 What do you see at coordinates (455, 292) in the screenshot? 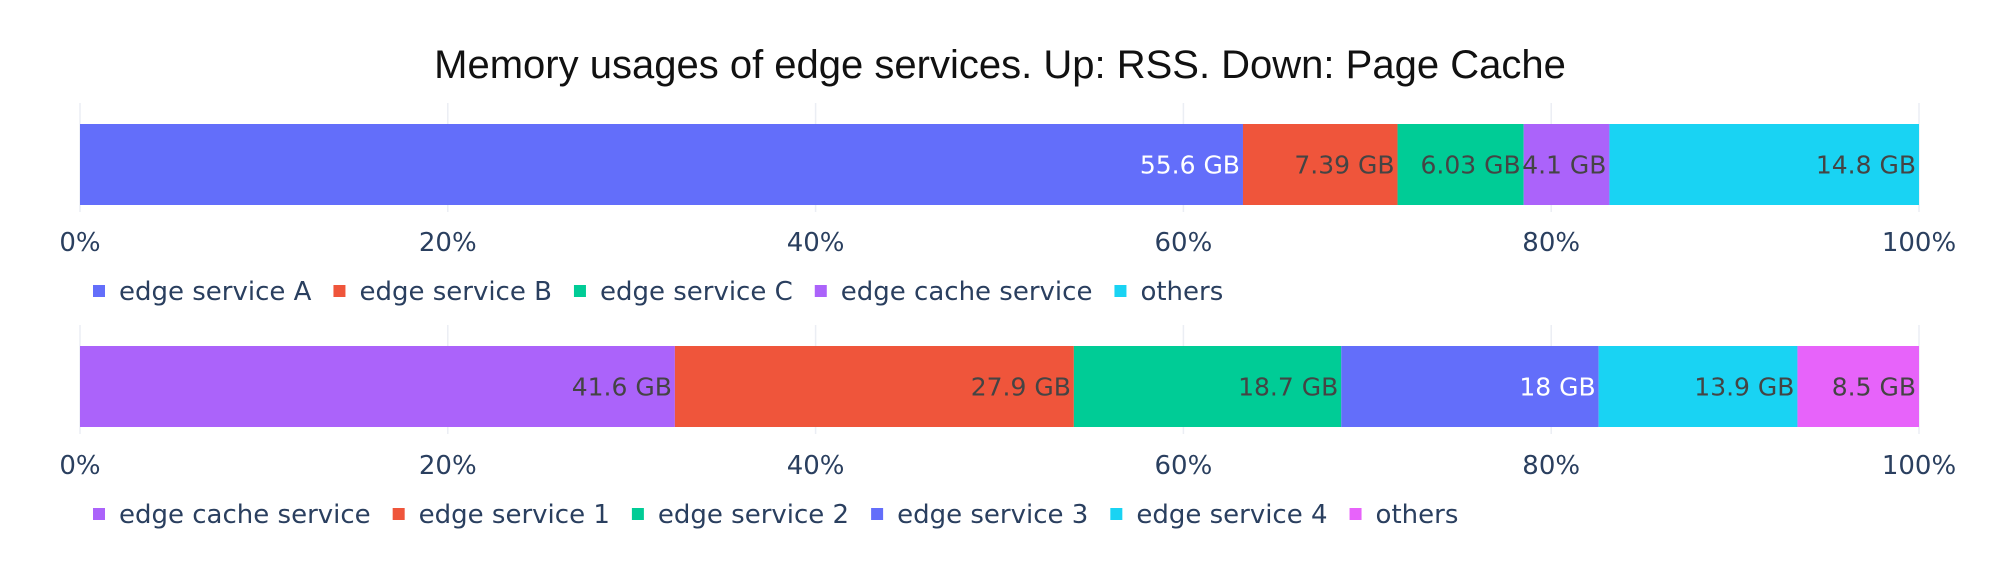
I see `legend-label: edge service B` at bounding box center [455, 292].